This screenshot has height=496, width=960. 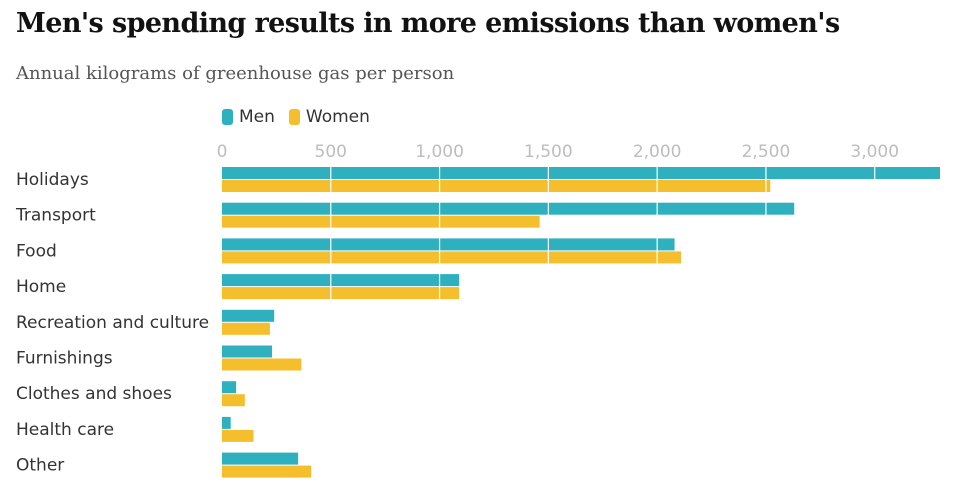 What do you see at coordinates (41, 287) in the screenshot?
I see `category-label: Home` at bounding box center [41, 287].